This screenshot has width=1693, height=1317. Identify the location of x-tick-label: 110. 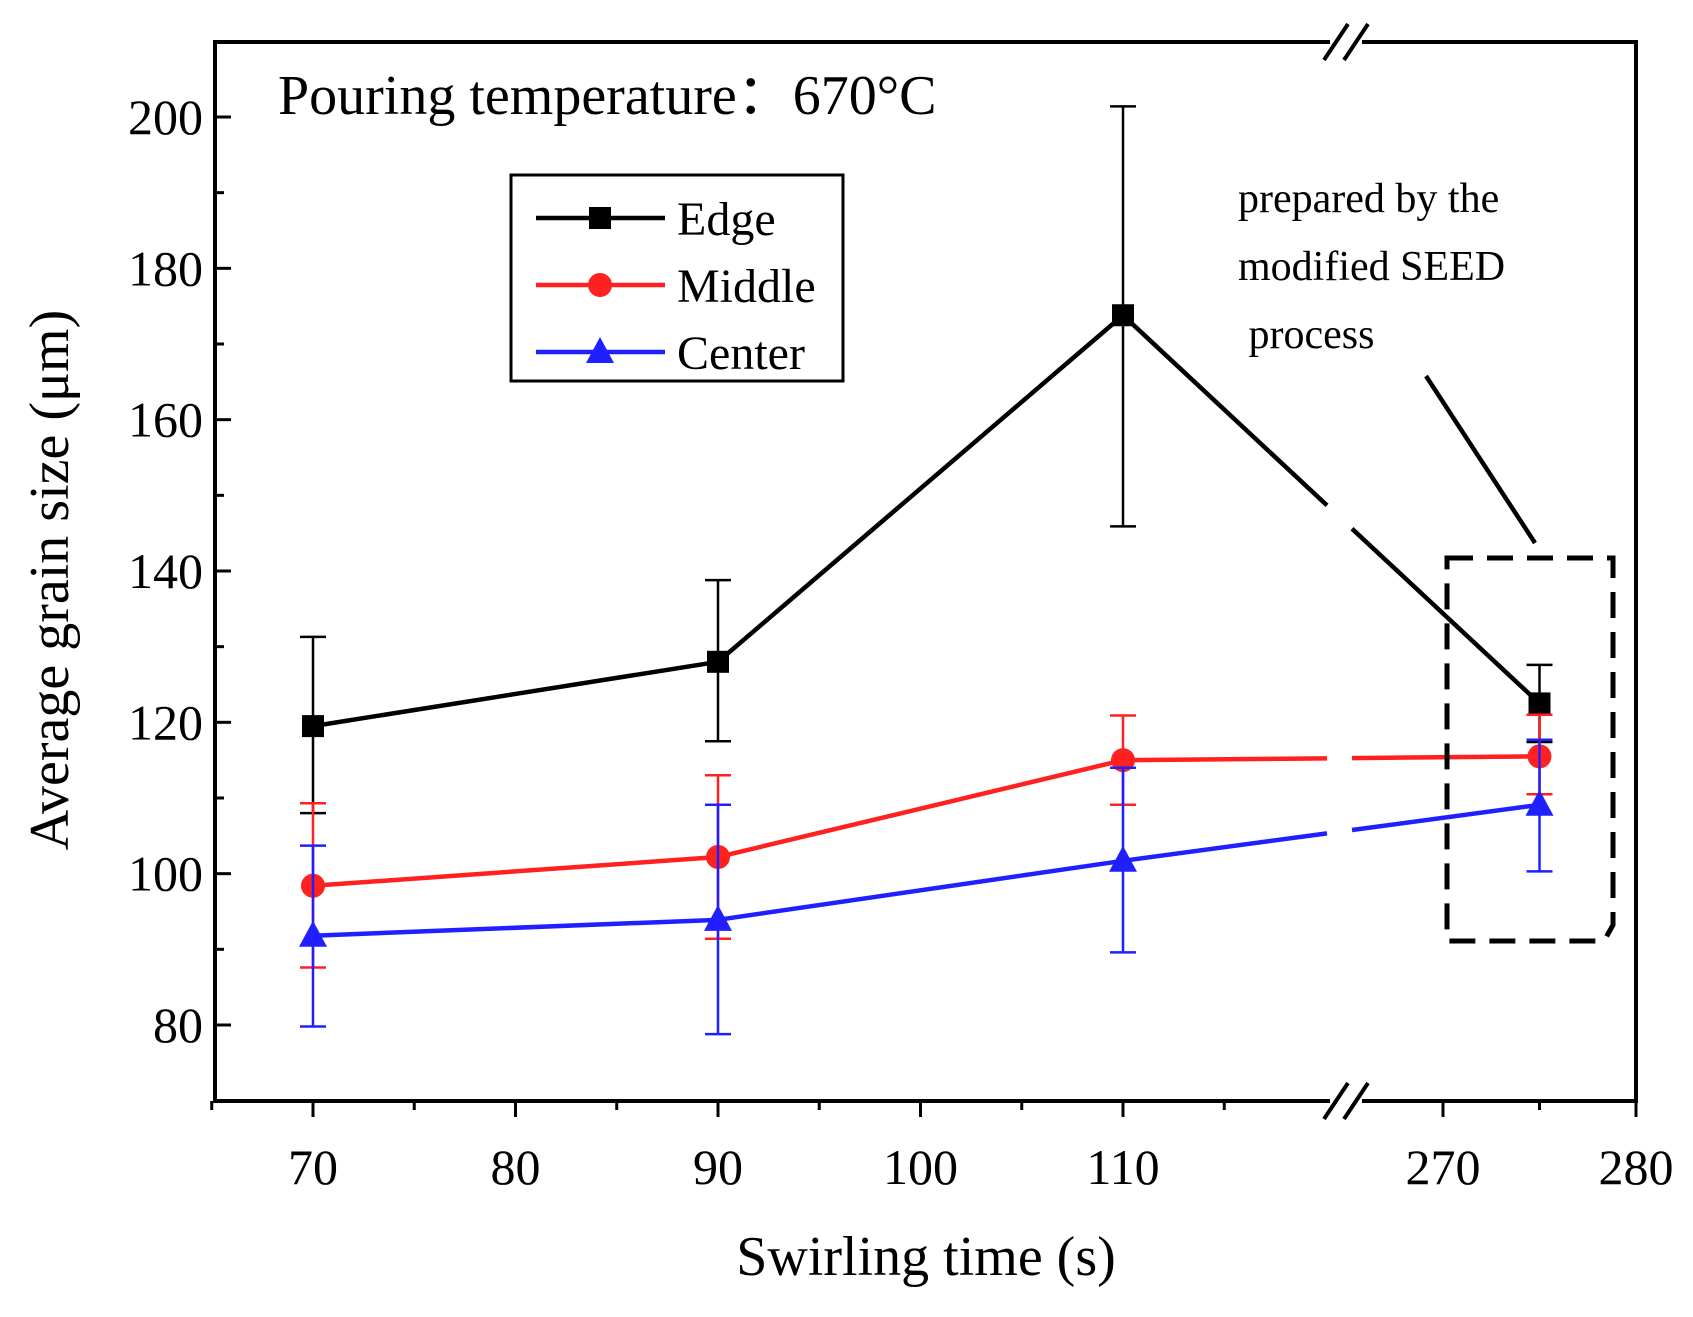
(1122, 1167).